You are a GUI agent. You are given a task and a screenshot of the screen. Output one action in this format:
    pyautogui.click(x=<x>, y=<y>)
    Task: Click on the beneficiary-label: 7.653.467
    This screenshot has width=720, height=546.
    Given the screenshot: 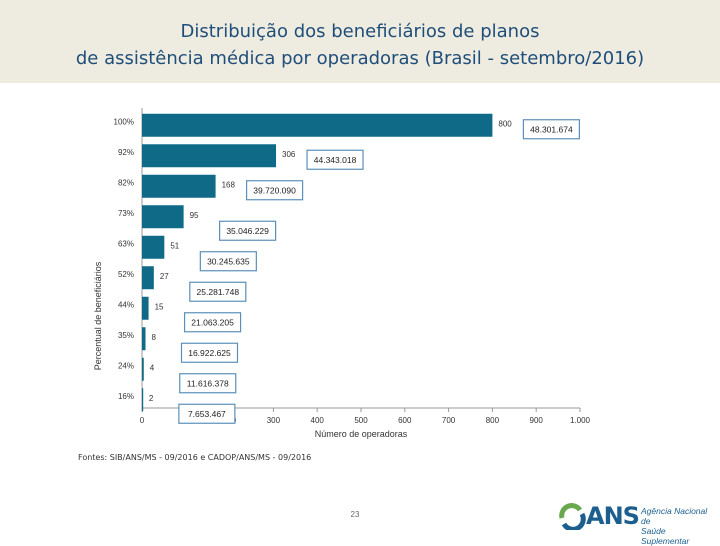 What is the action you would take?
    pyautogui.click(x=207, y=414)
    